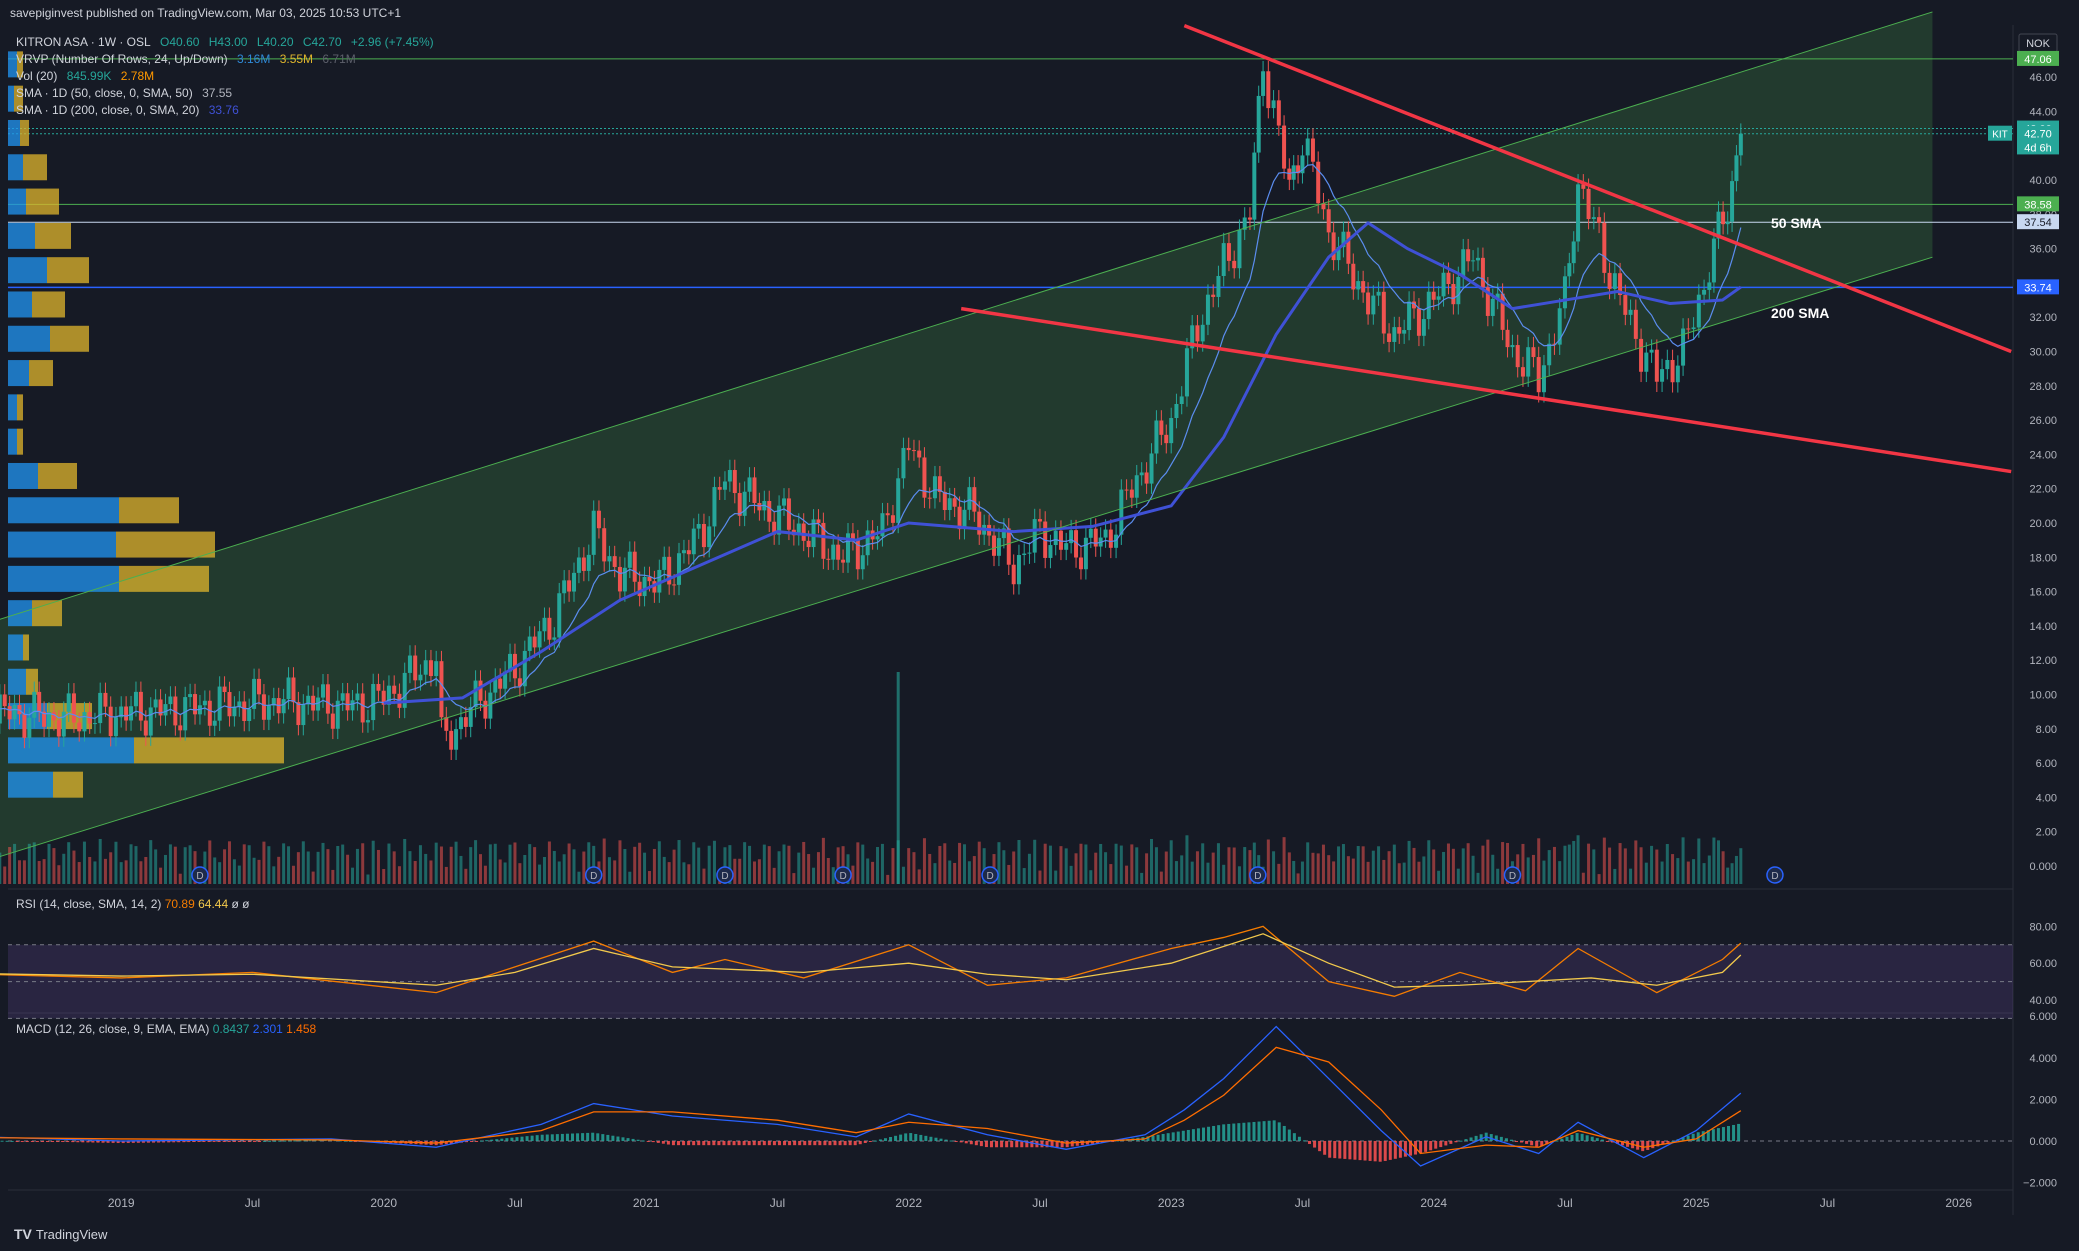 This screenshot has width=2079, height=1251. What do you see at coordinates (1486, 390) in the screenshot?
I see `support-trendline` at bounding box center [1486, 390].